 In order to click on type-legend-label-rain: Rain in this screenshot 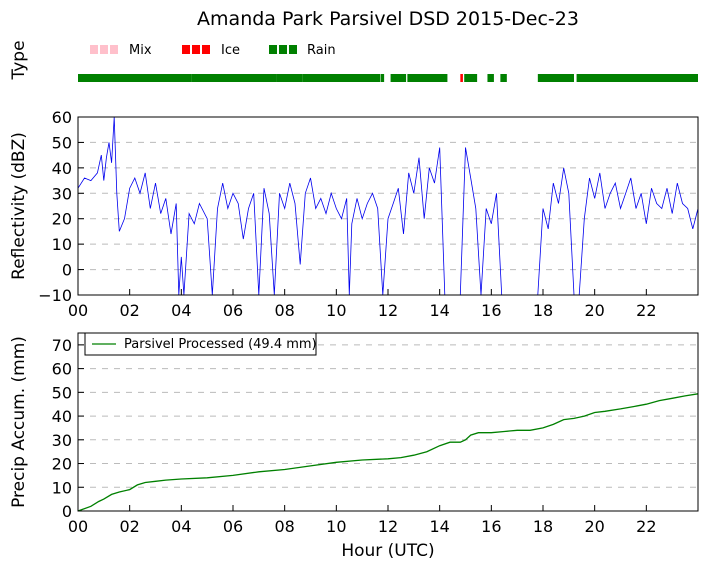, I will do `click(321, 50)`.